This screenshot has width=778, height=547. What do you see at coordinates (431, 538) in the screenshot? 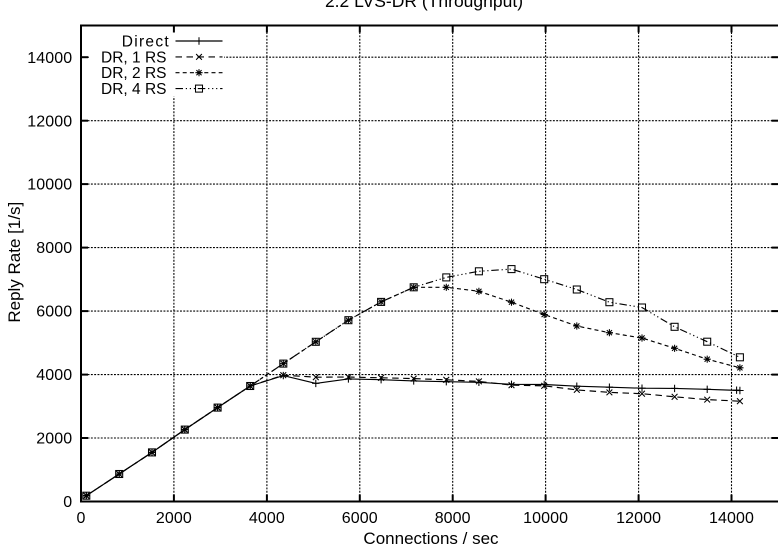
I see `svg-text: Connections / sec` at bounding box center [431, 538].